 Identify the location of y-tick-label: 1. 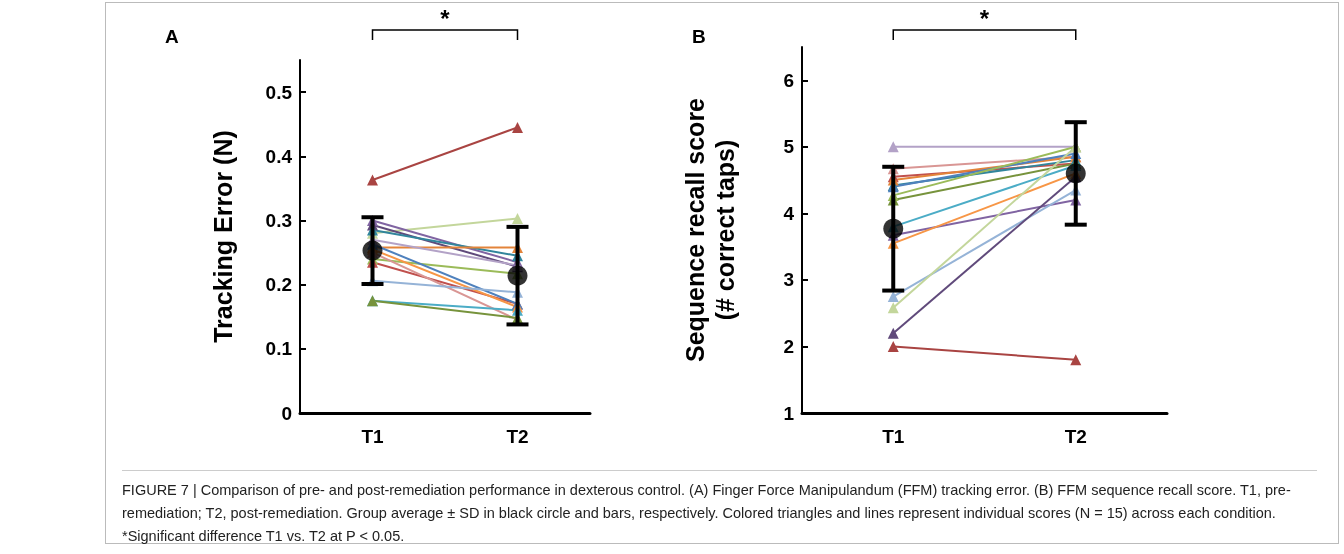
(789, 413).